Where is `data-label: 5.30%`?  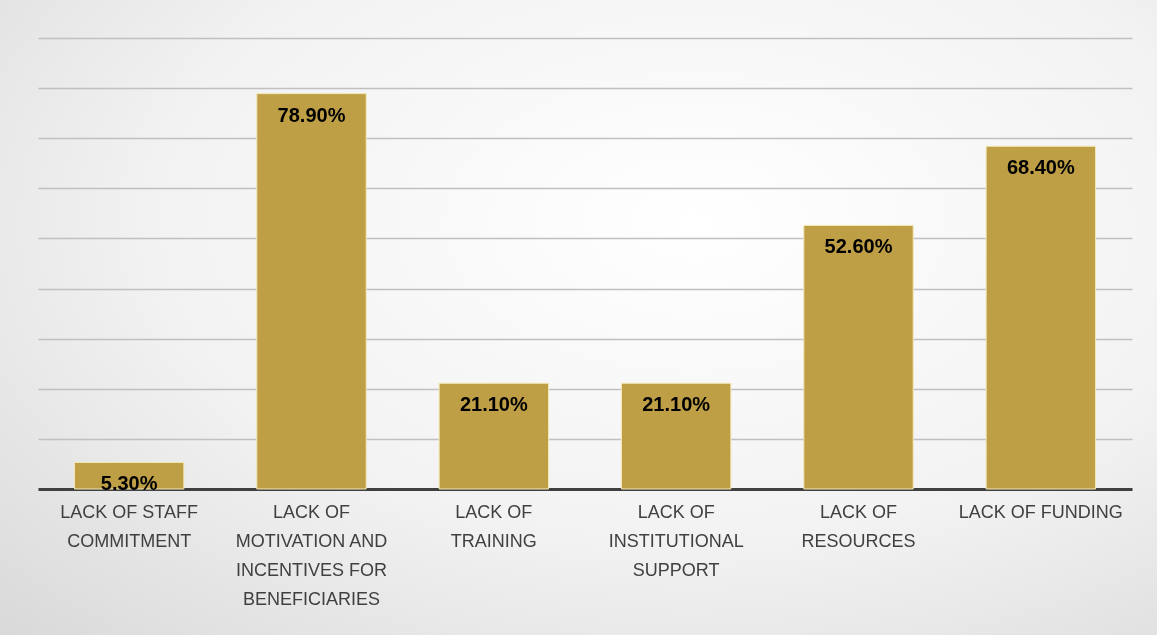 data-label: 5.30% is located at coordinates (129, 483).